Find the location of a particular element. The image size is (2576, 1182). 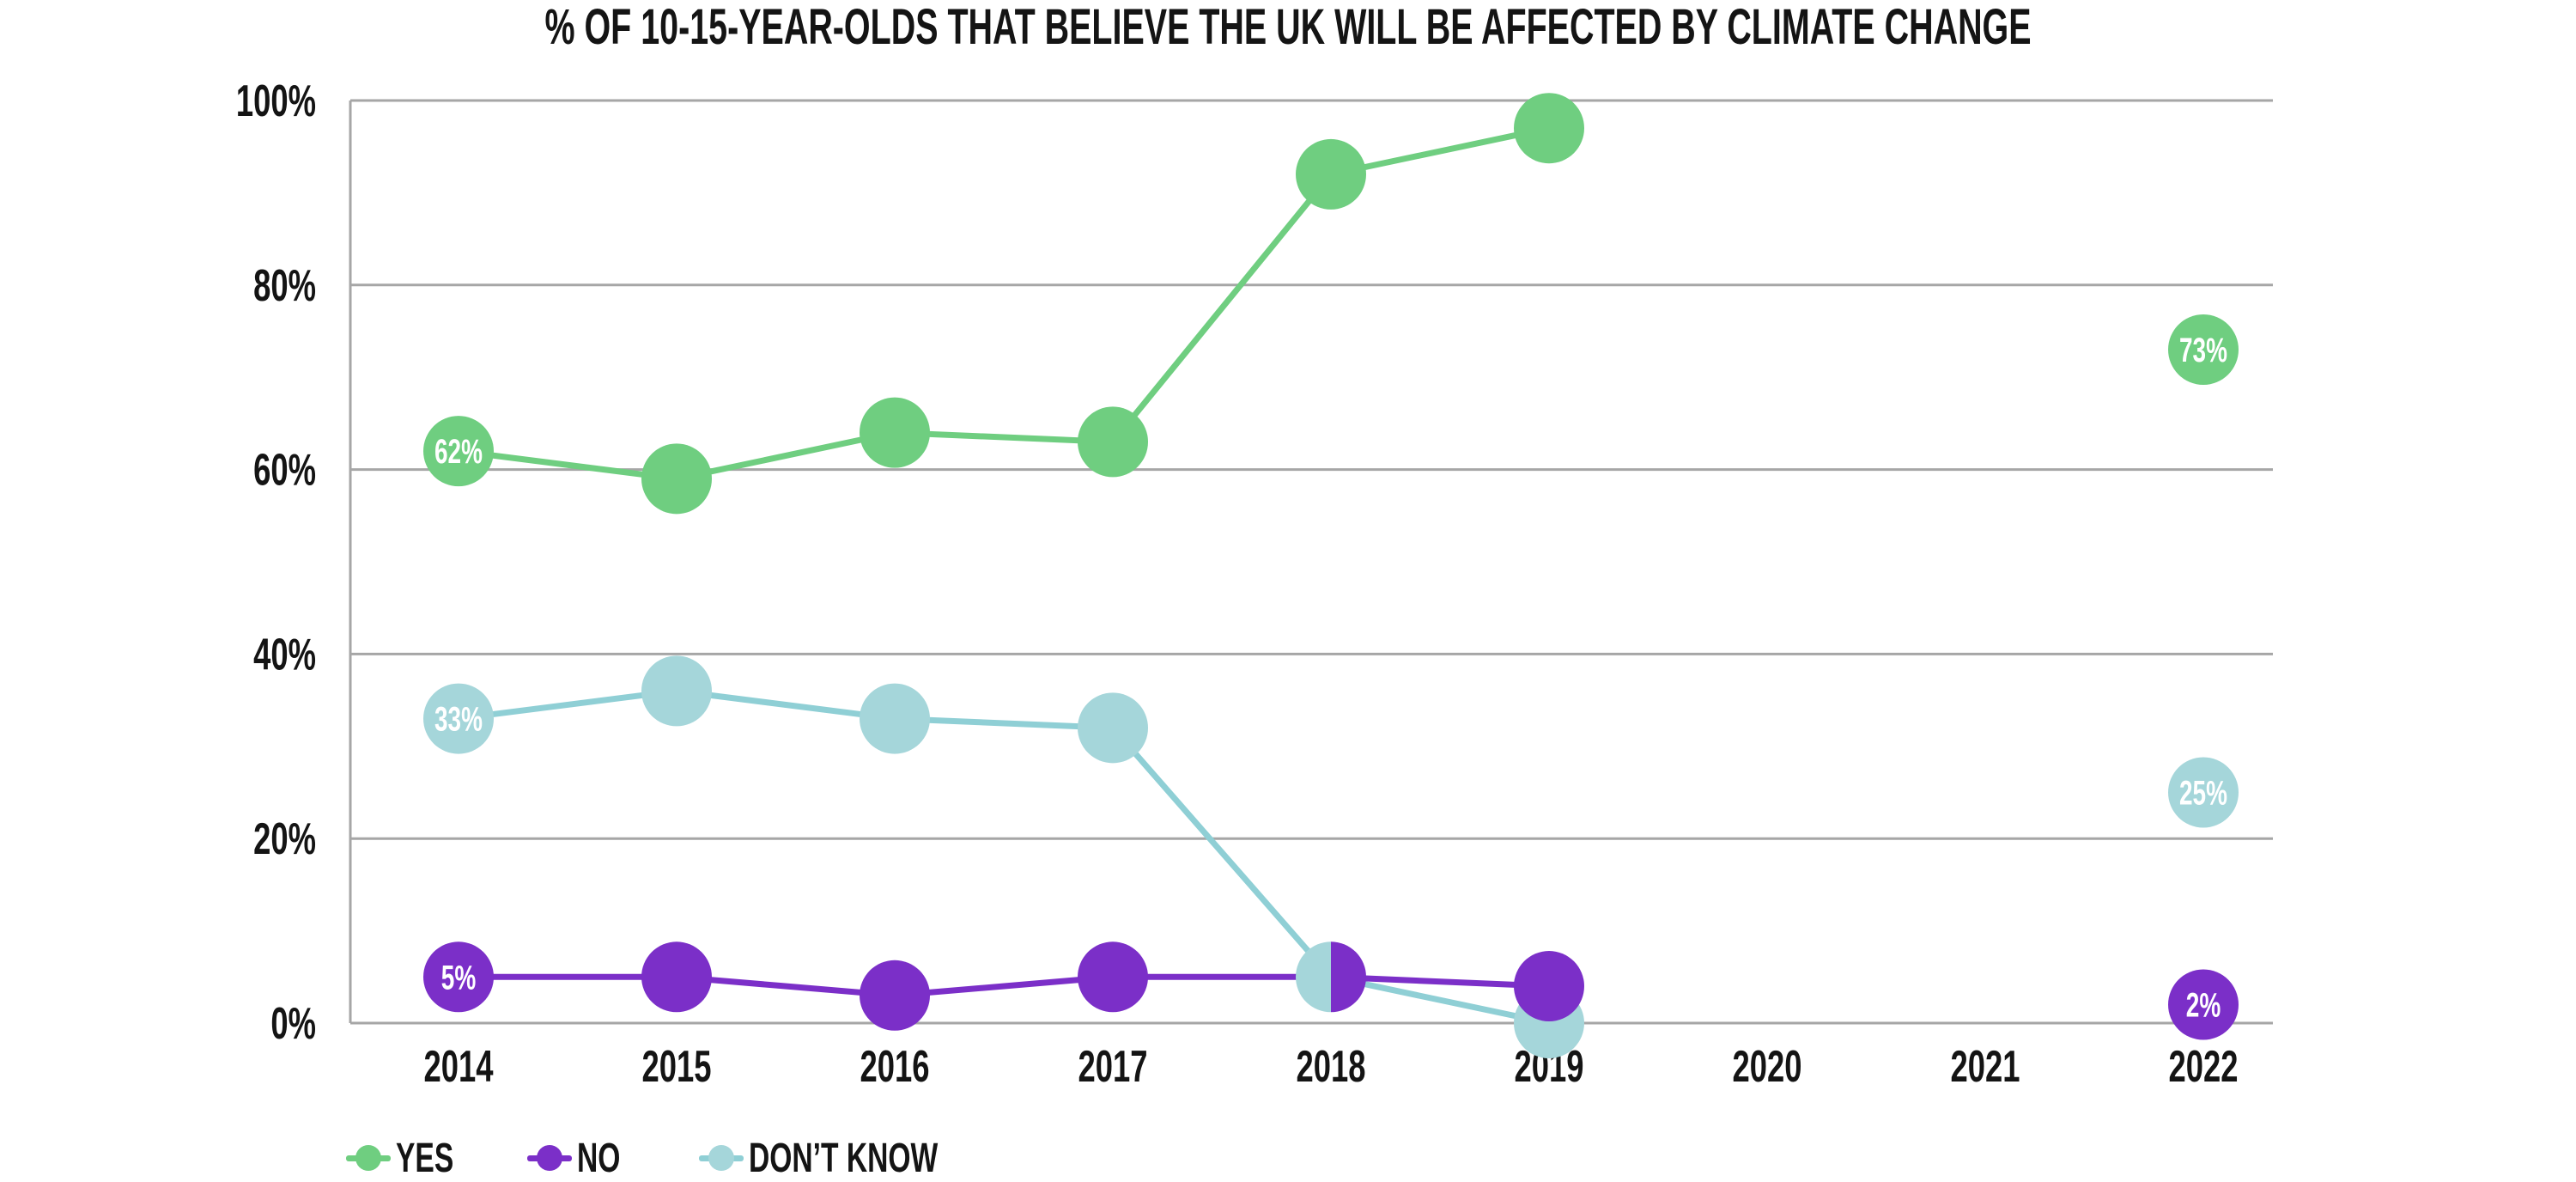

chart-legend: YES NO DON’T KNOW is located at coordinates (682, 1158).